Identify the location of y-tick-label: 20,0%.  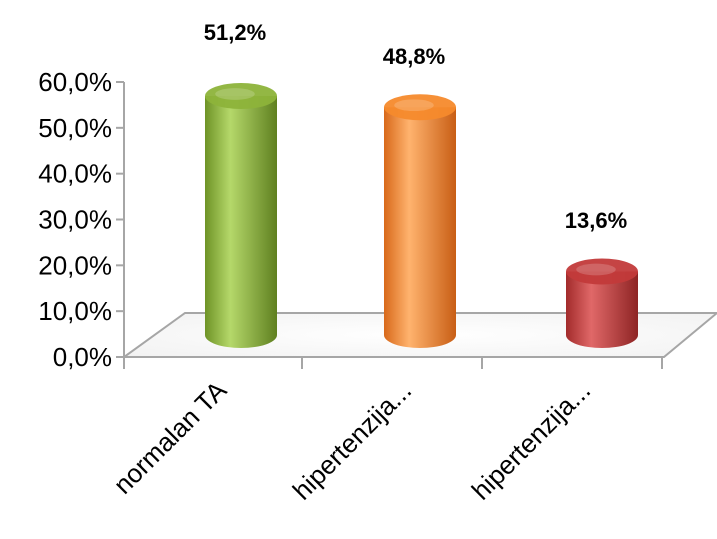
(75, 265).